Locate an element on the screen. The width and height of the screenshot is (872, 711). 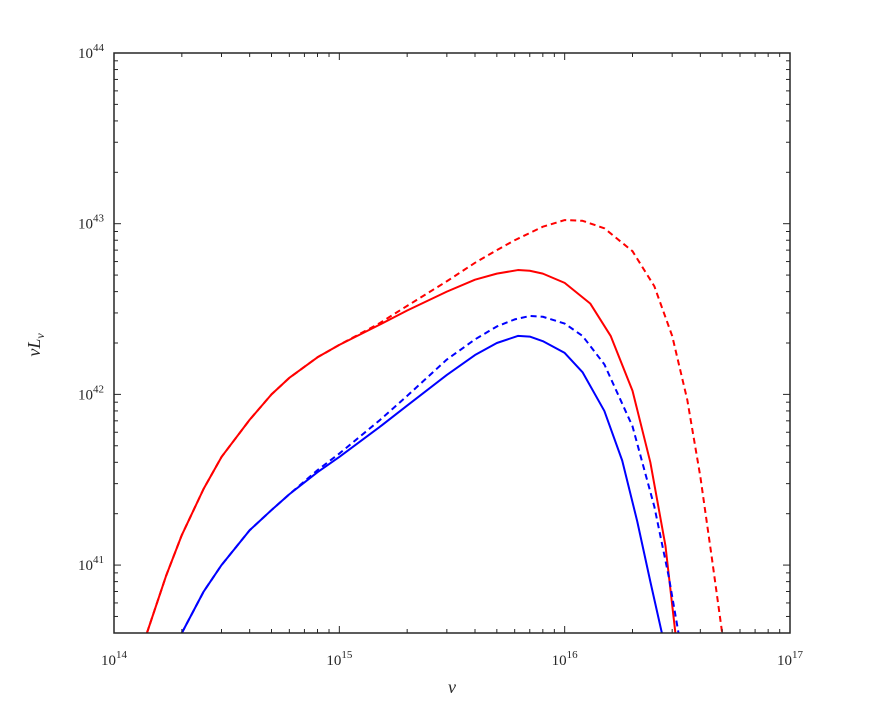
y-tick-label: 1042 is located at coordinates (91, 393).